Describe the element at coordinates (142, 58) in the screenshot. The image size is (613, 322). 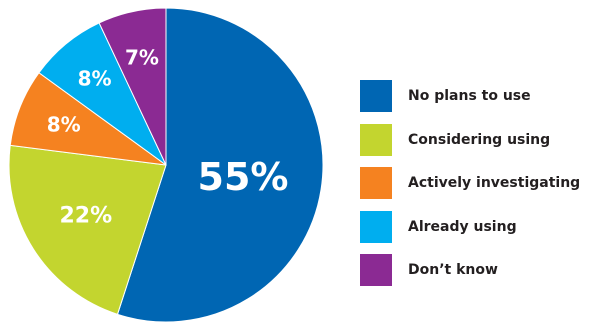
I see `pie-label-dont-know: 7%` at that location.